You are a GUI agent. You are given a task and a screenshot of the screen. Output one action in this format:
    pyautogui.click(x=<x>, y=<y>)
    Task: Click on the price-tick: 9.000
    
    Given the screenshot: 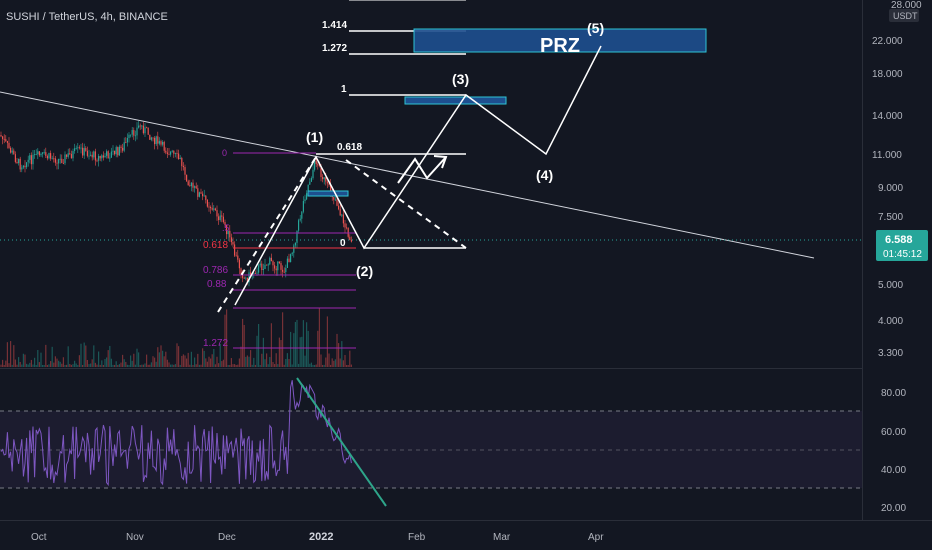 What is the action you would take?
    pyautogui.click(x=890, y=188)
    